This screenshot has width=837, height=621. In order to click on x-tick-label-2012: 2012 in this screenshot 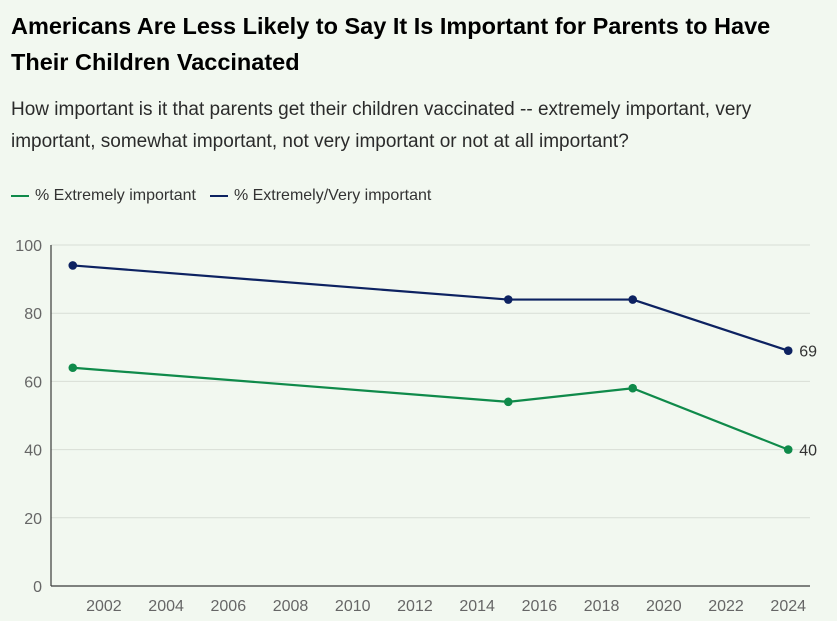, I will do `click(415, 606)`.